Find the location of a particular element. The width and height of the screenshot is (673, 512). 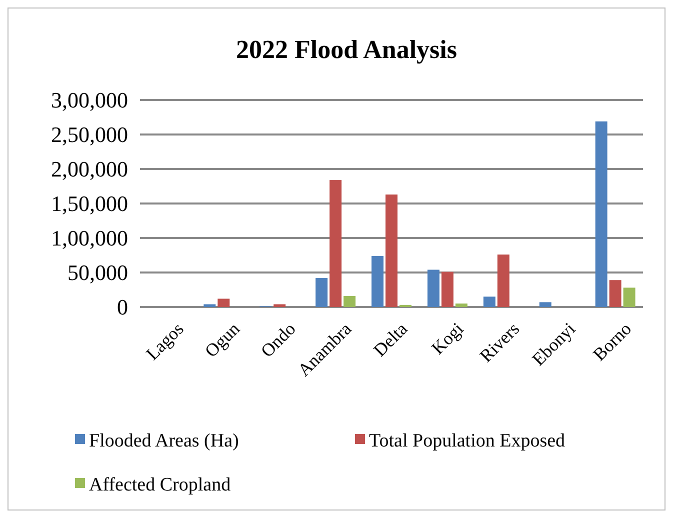

legend-label: Affected Cropland is located at coordinates (160, 485).